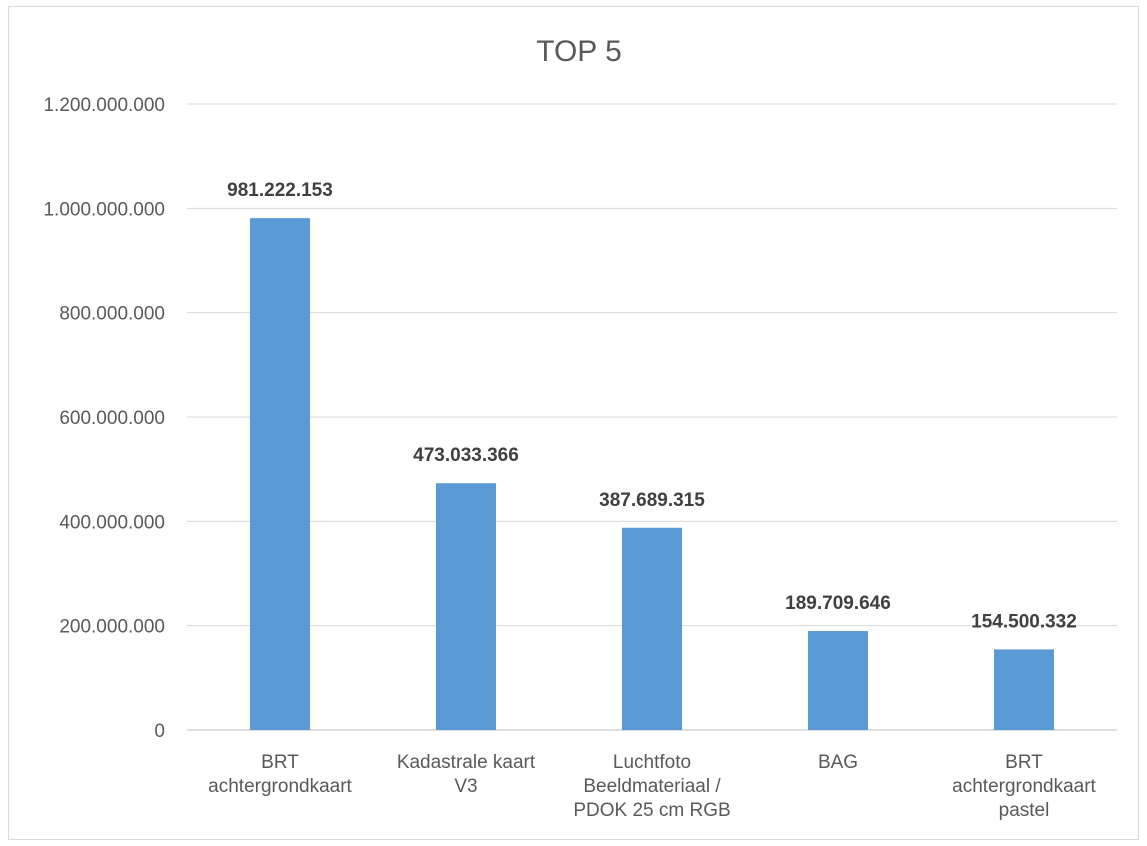 This screenshot has height=846, width=1147. Describe the element at coordinates (112, 418) in the screenshot. I see `y-tick-label: 600.000.000` at that location.